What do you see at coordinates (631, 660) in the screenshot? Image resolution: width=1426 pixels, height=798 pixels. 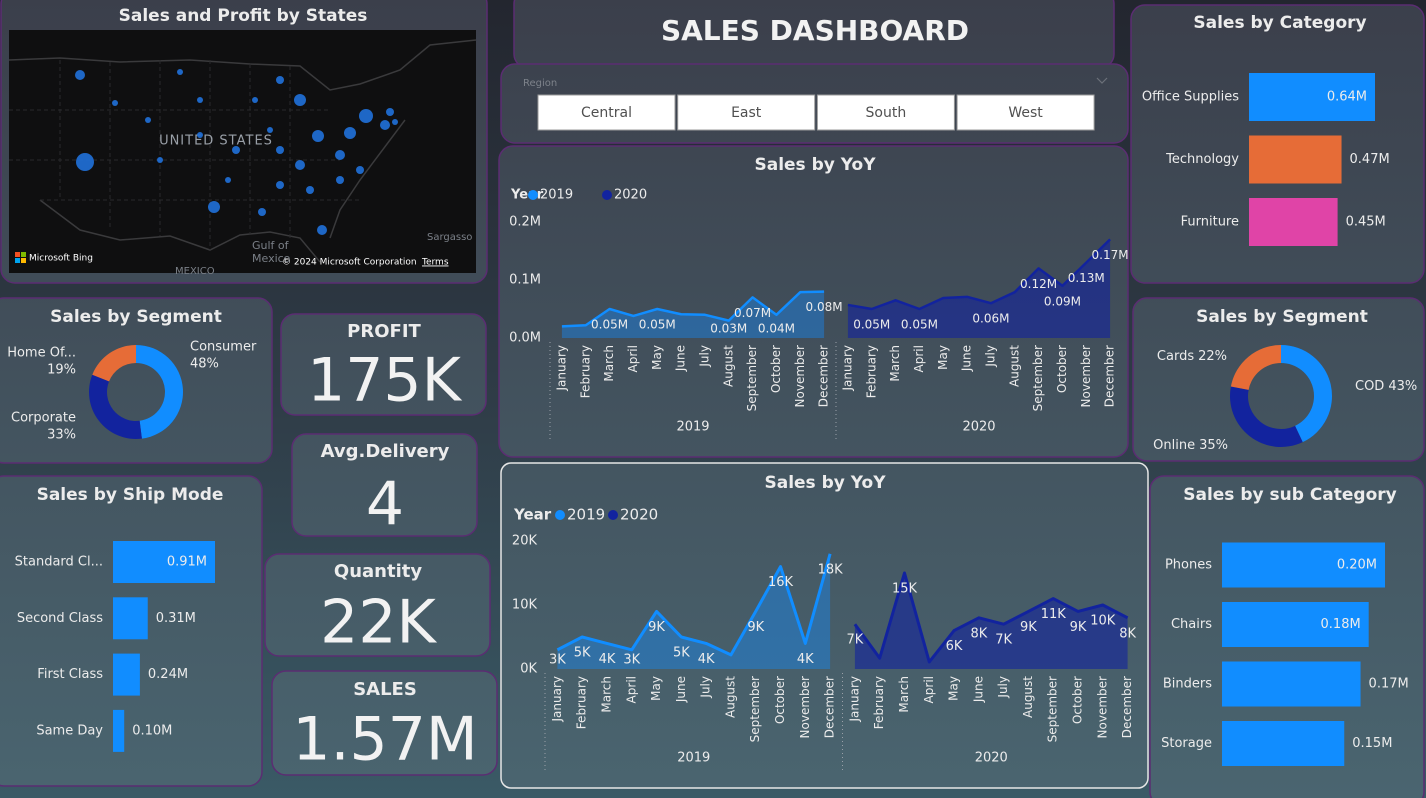 I see `value-label: 3K` at bounding box center [631, 660].